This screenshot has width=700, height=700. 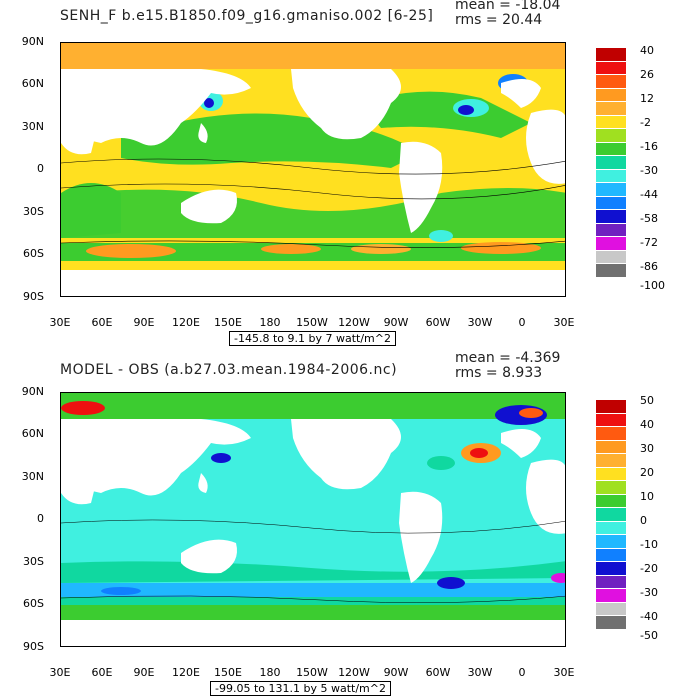 I want to click on colorbar-label: -2, so click(x=645, y=122).